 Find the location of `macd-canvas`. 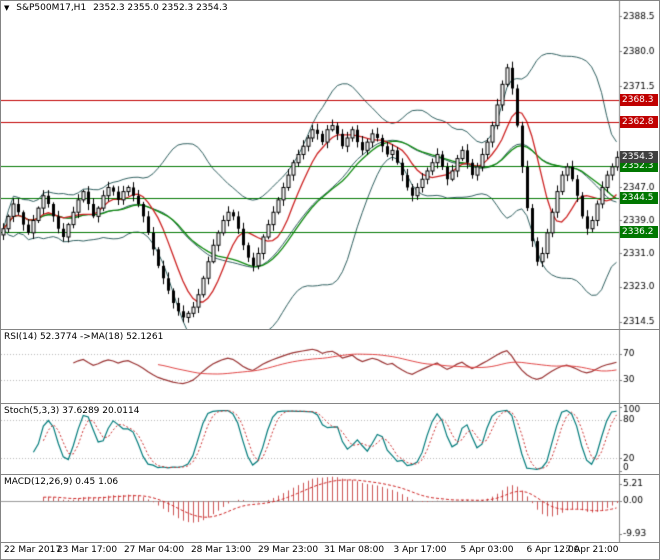

macd-canvas is located at coordinates (330, 508).